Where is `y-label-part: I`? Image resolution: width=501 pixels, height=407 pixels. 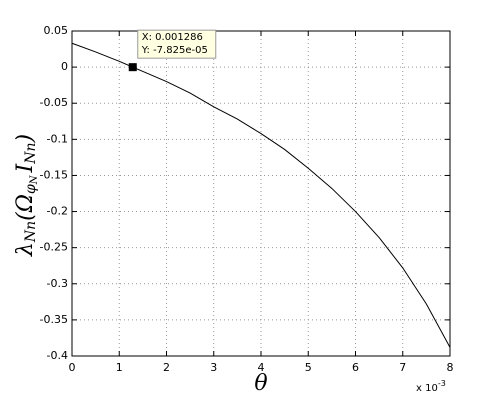 y-label-part: I is located at coordinates (25, 167).